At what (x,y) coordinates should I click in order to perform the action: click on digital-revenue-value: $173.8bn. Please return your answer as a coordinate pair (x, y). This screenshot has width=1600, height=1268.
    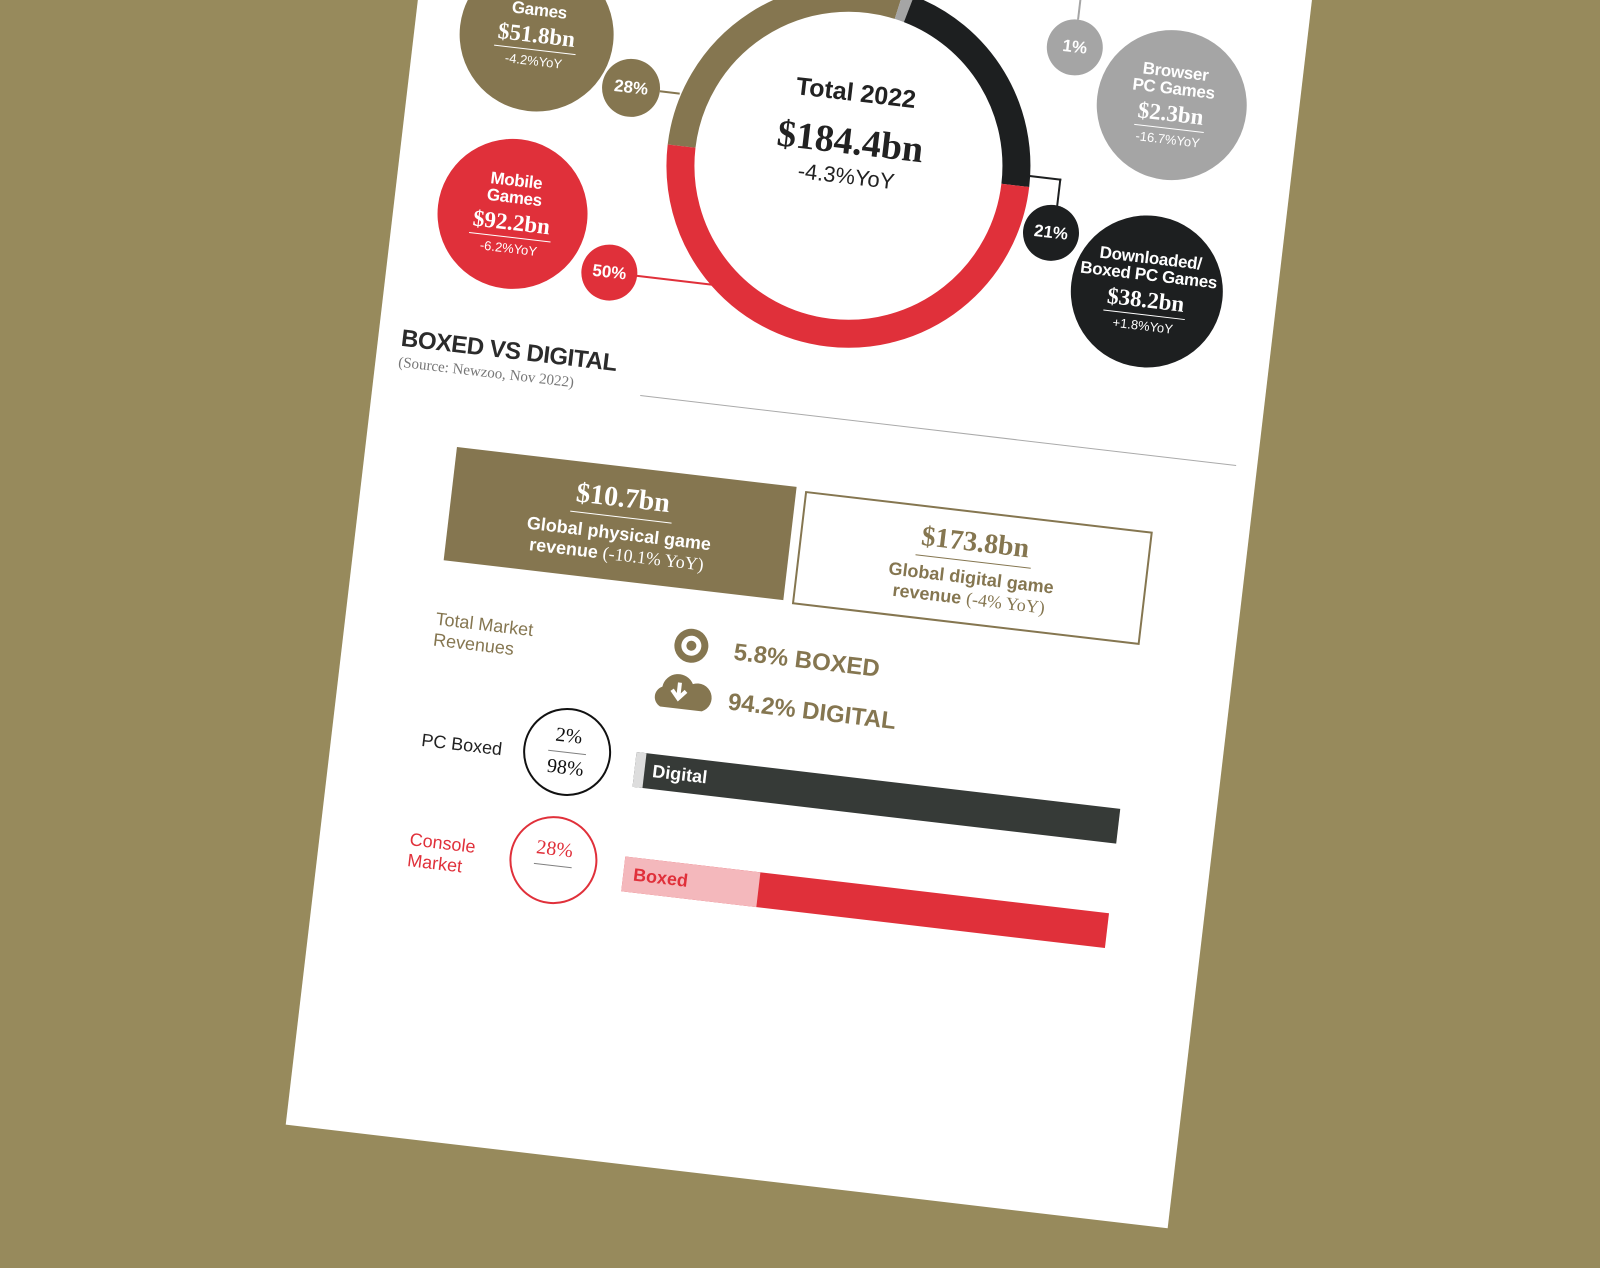
    Looking at the image, I should click on (975, 544).